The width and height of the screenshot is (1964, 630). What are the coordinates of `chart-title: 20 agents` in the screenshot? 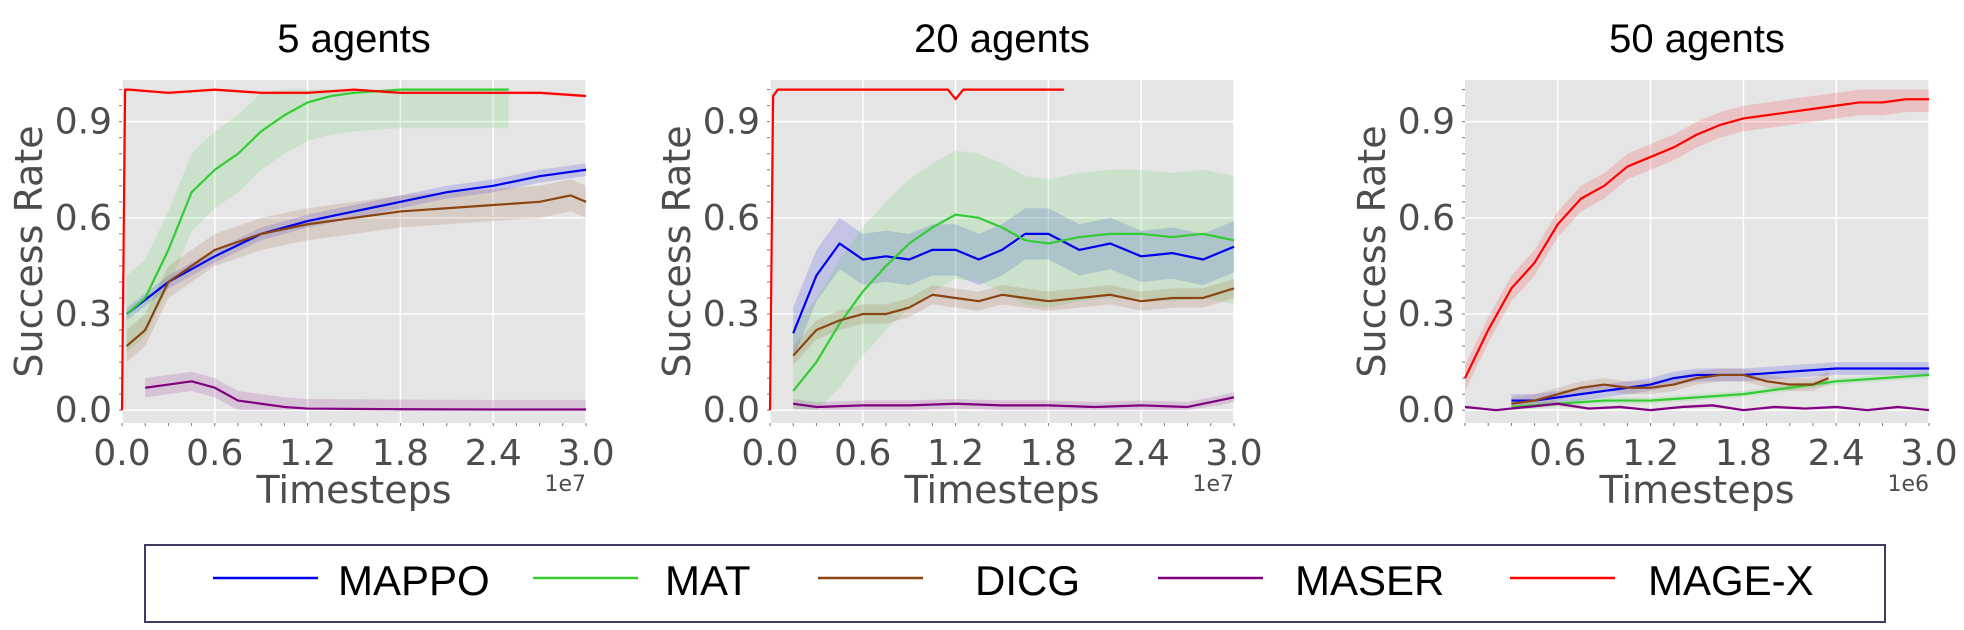 It's located at (1002, 39).